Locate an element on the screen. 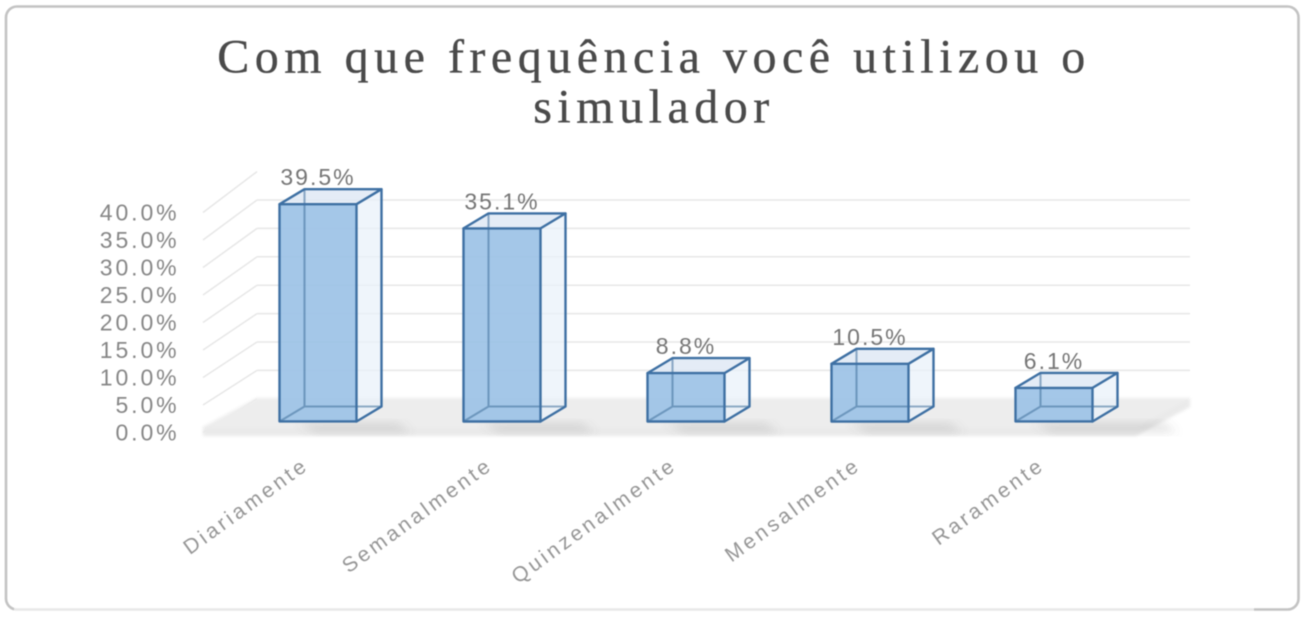 The image size is (1305, 617). svg-text: 40.0% is located at coordinates (140, 213).